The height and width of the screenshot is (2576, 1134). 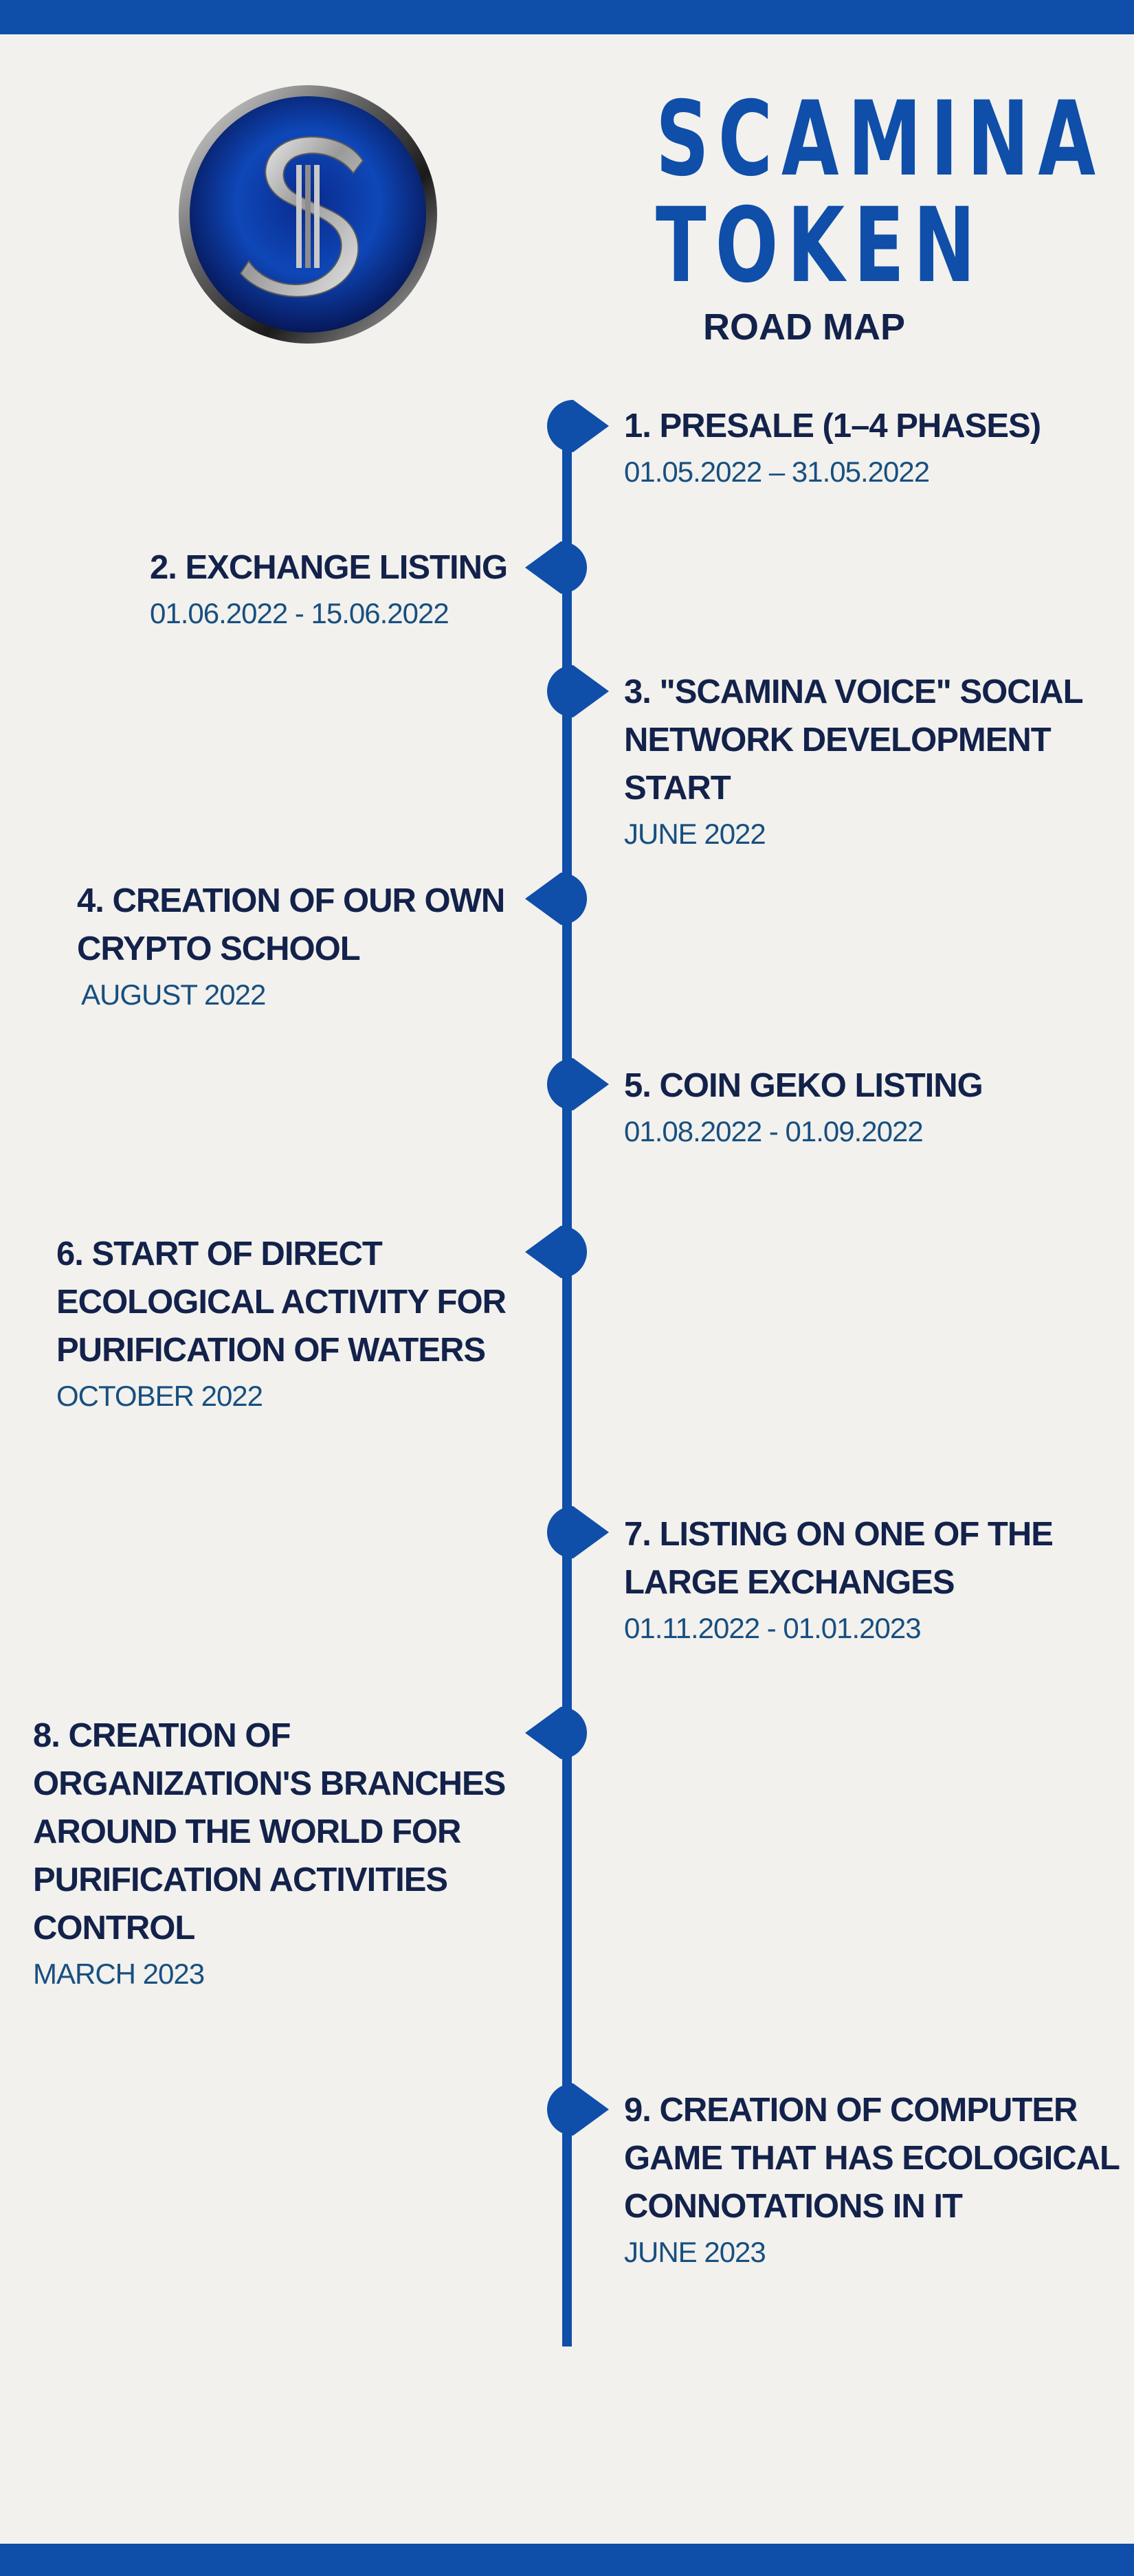 What do you see at coordinates (774, 1131) in the screenshot?
I see `milestone-date: 01.08.2022 - 01.09.2022` at bounding box center [774, 1131].